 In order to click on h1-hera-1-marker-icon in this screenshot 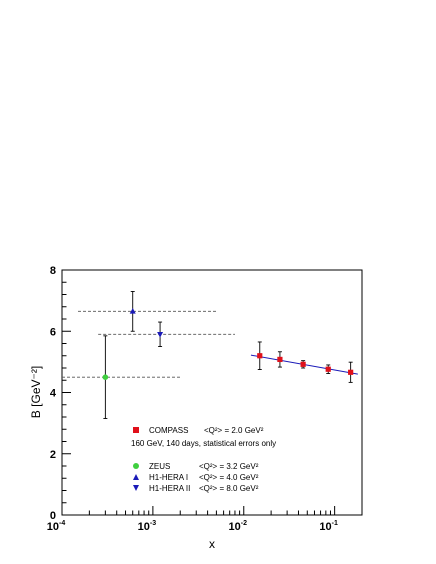, I will do `click(136, 477)`.